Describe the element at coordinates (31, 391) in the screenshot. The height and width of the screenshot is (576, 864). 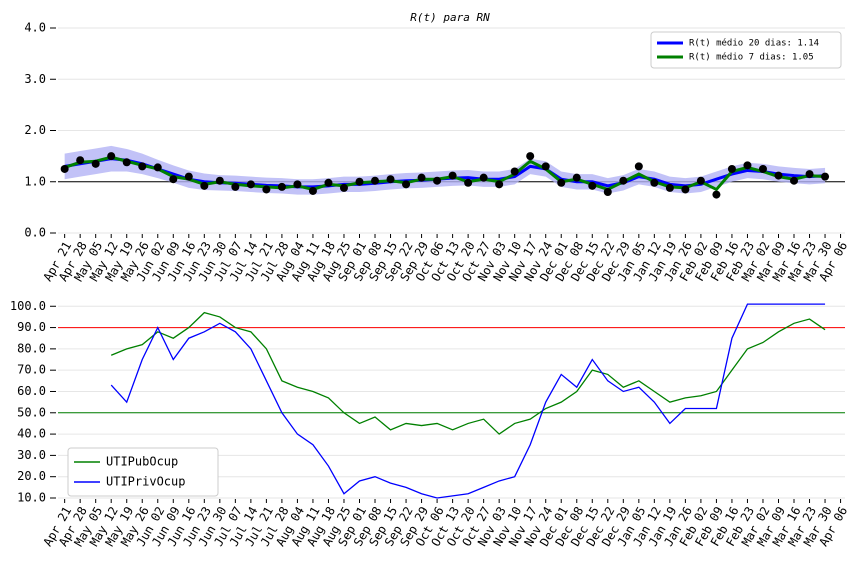
I see `y-tick-label: 60.0` at that location.